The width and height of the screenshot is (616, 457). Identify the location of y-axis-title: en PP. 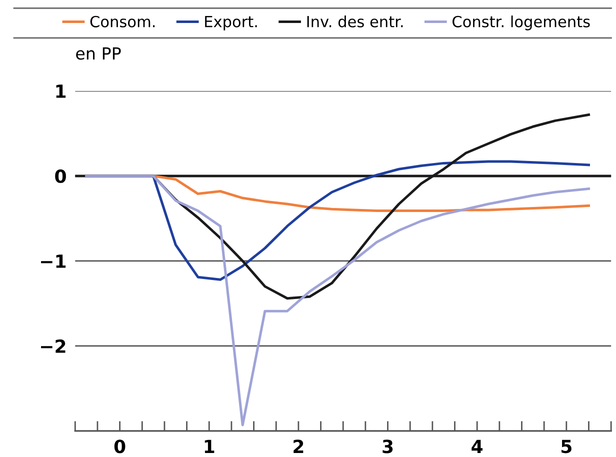
(98, 53).